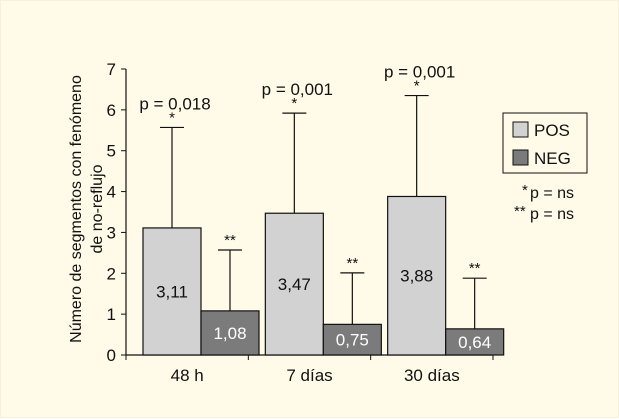 This screenshot has height=419, width=619. I want to click on x-tick-label: 7 días, so click(309, 375).